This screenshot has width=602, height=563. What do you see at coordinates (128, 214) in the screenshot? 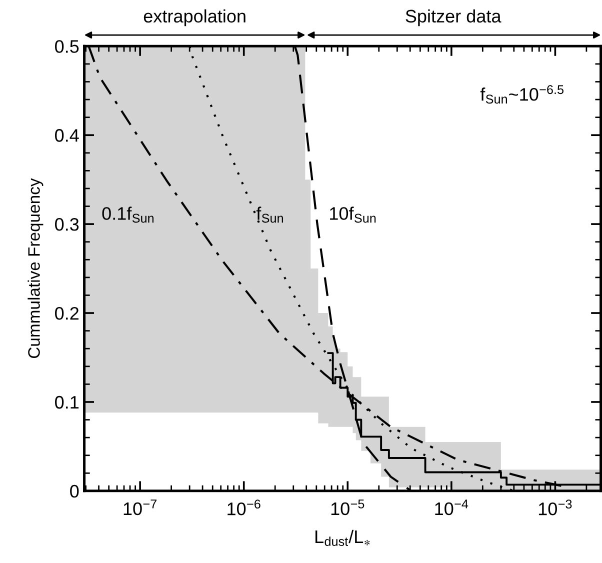
I see `annotation: 0.1f$_{Sun}$` at bounding box center [128, 214].